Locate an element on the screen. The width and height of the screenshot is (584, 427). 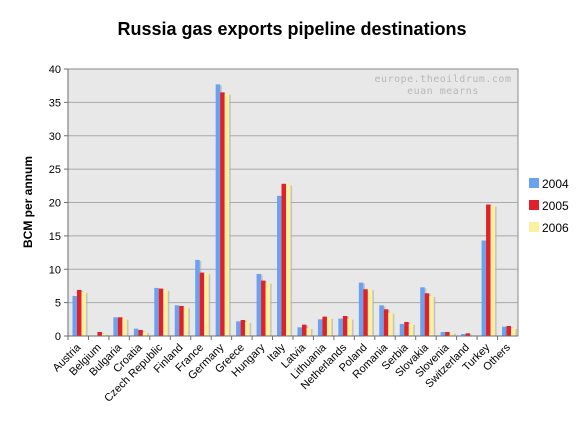
bar-slovenia-2005 is located at coordinates (447, 333).